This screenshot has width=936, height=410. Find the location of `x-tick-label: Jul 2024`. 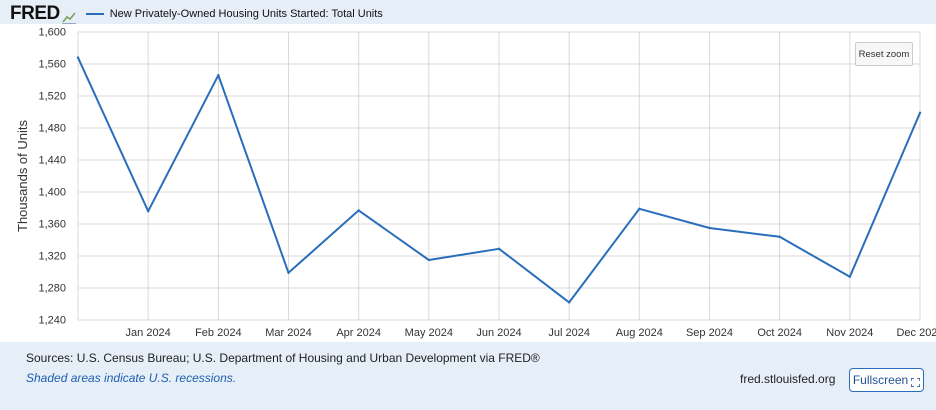

x-tick-label: Jul 2024 is located at coordinates (569, 333).